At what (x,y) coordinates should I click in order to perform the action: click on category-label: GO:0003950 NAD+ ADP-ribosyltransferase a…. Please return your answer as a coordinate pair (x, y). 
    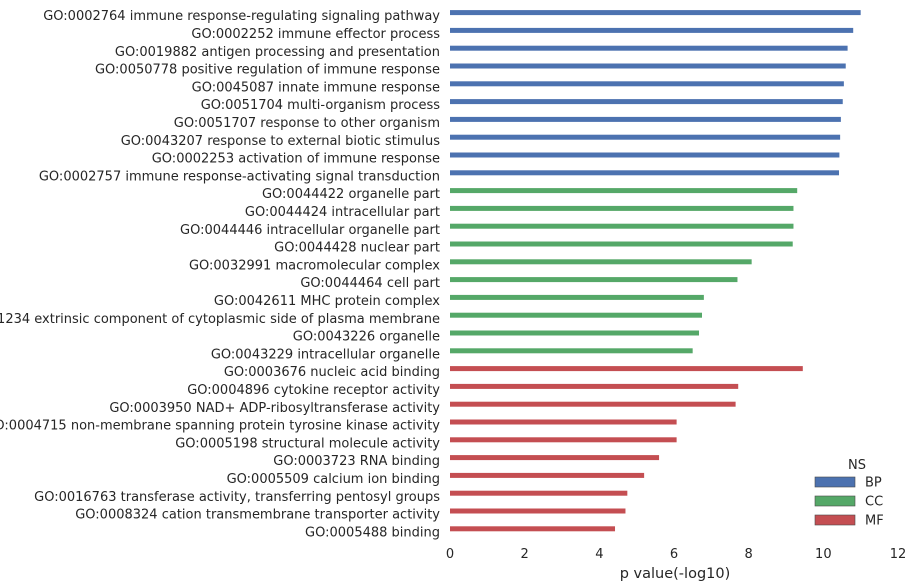
    Looking at the image, I should click on (274, 408).